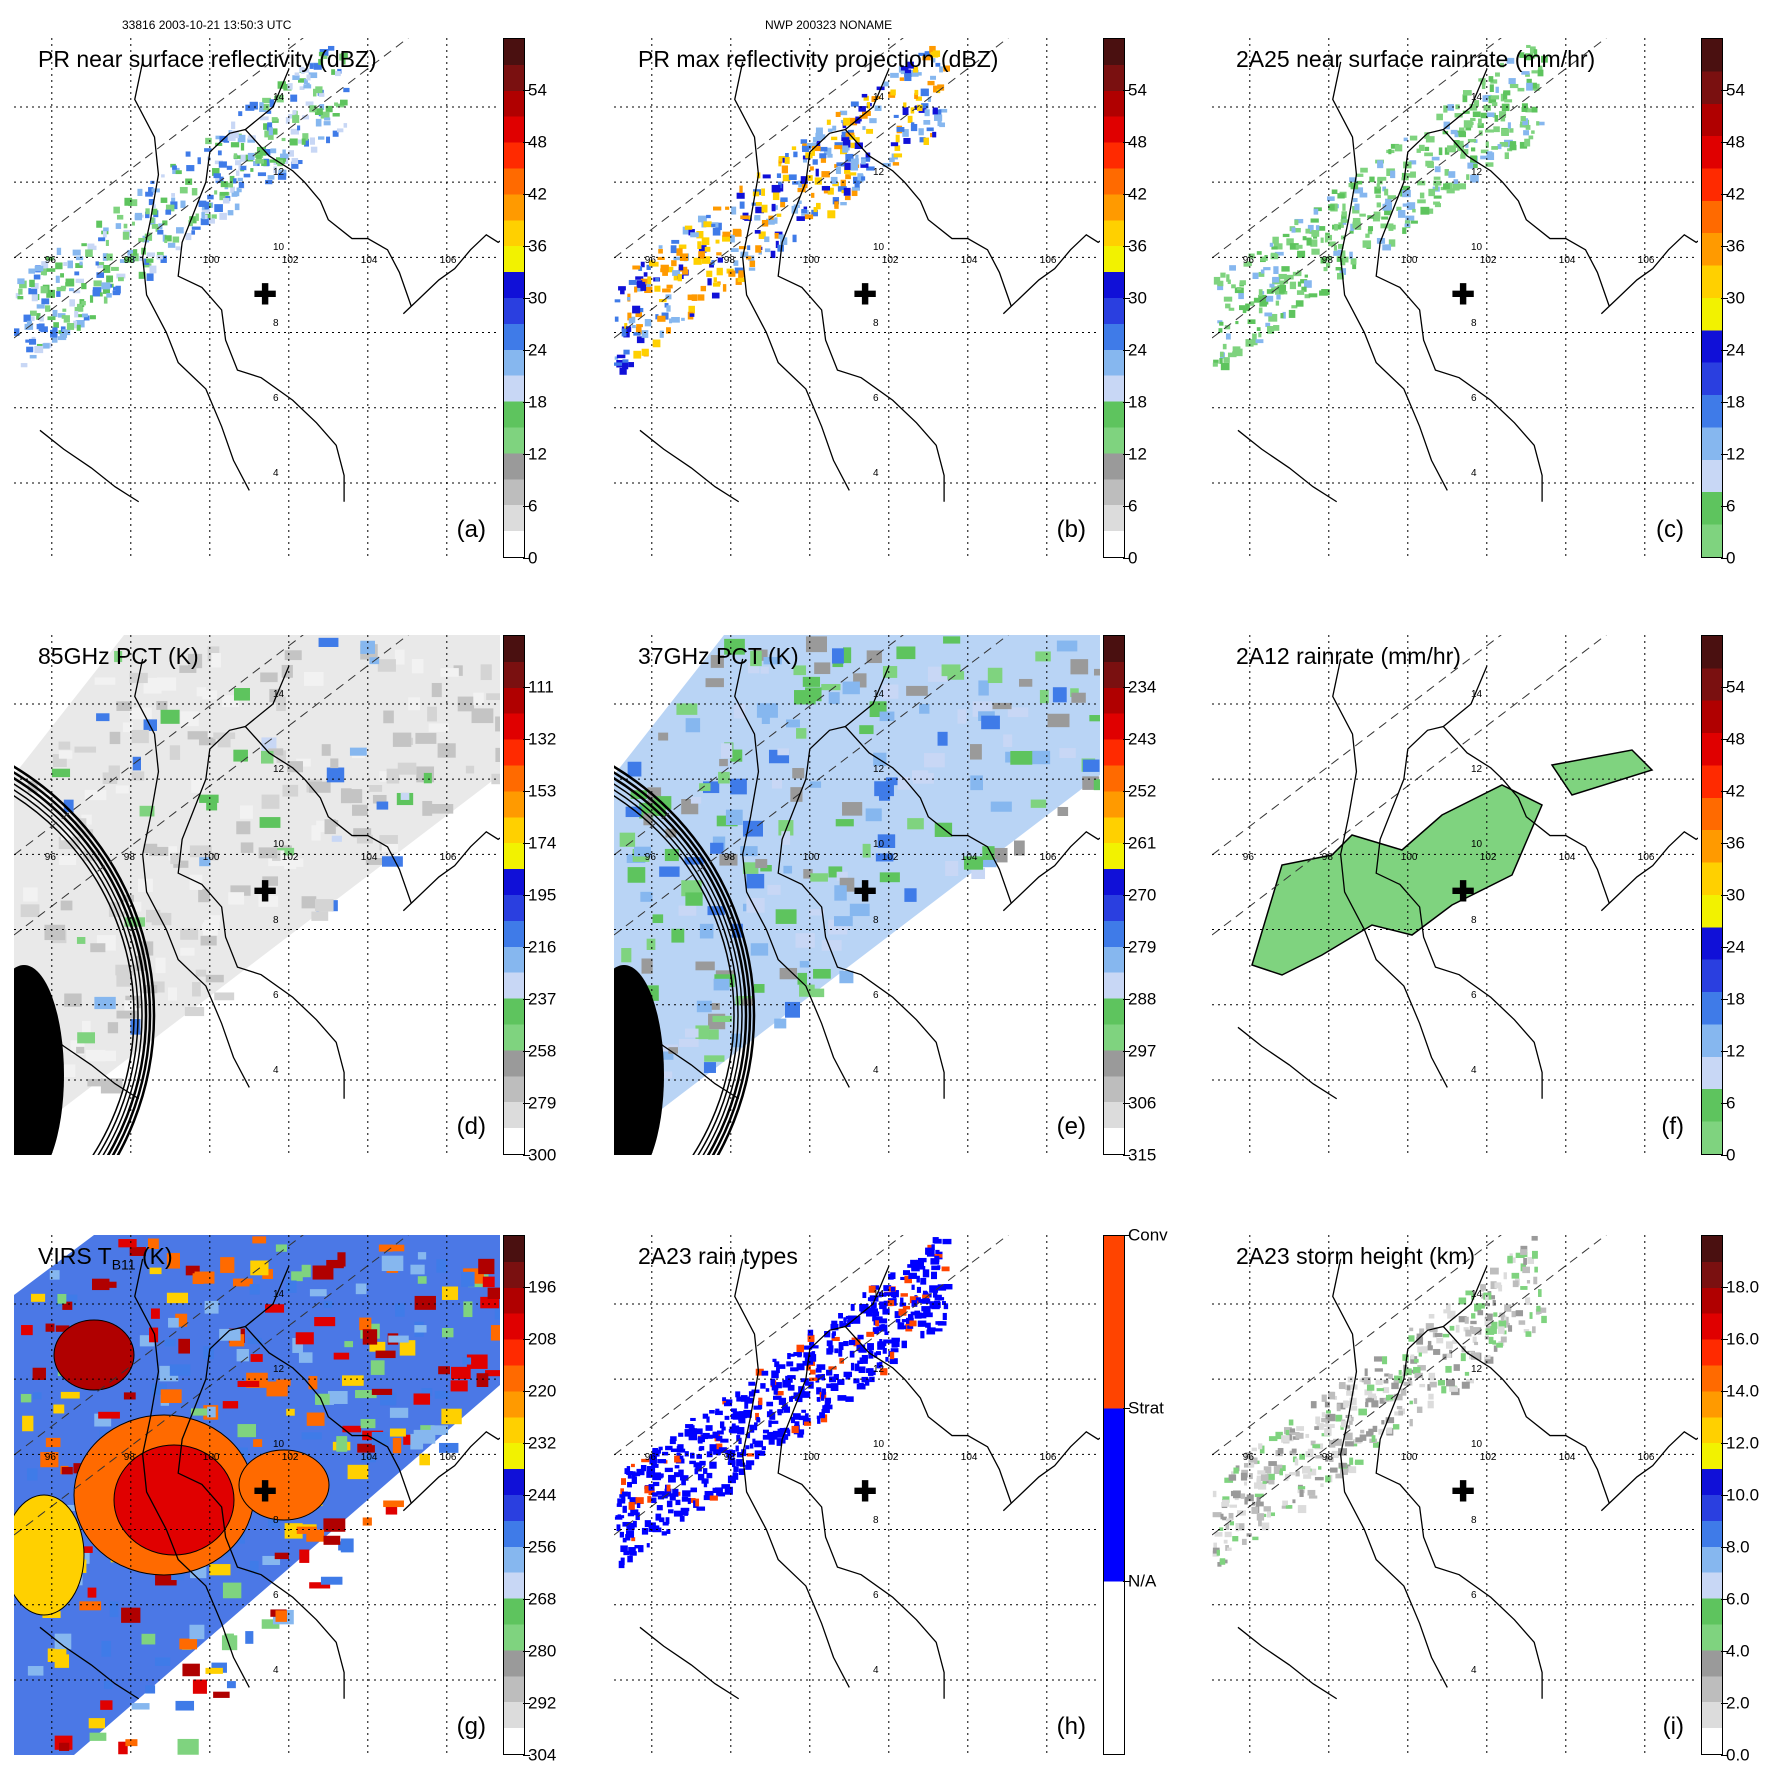 Image resolution: width=1771 pixels, height=1771 pixels. I want to click on contour-ring, so click(678, 969).